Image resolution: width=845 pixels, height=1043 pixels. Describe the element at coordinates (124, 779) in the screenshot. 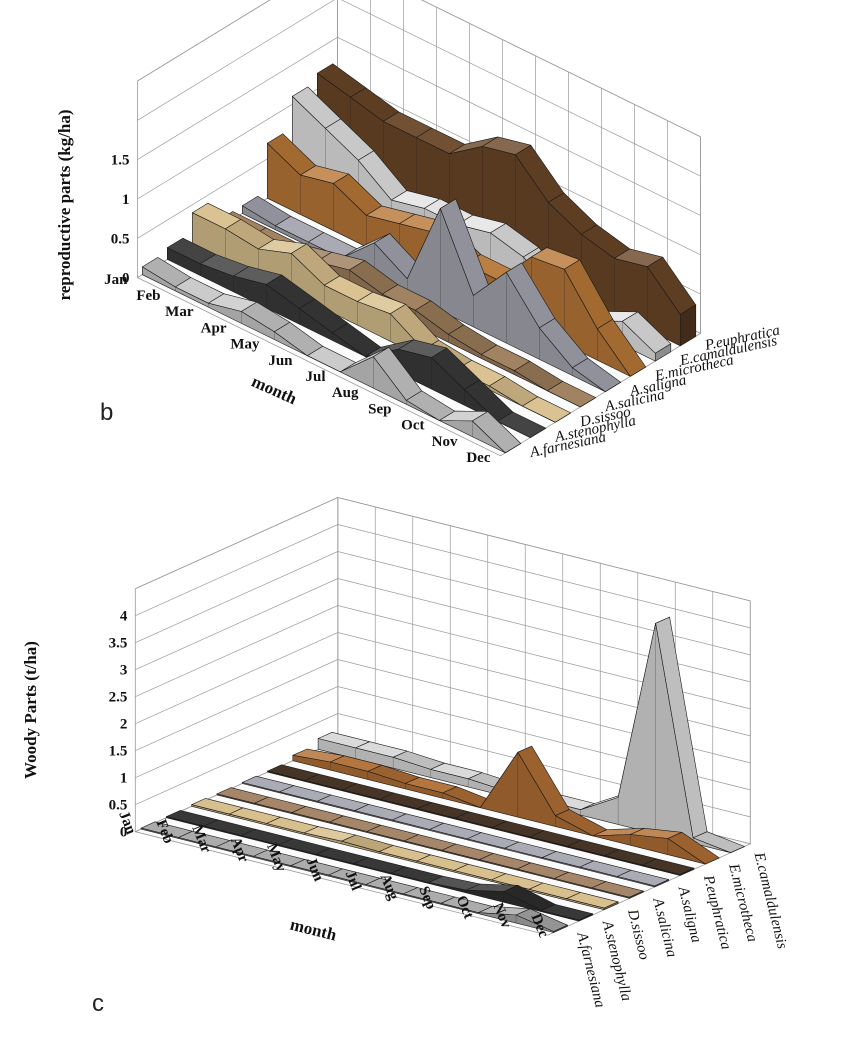

I see `c-ytick-label: 1` at that location.